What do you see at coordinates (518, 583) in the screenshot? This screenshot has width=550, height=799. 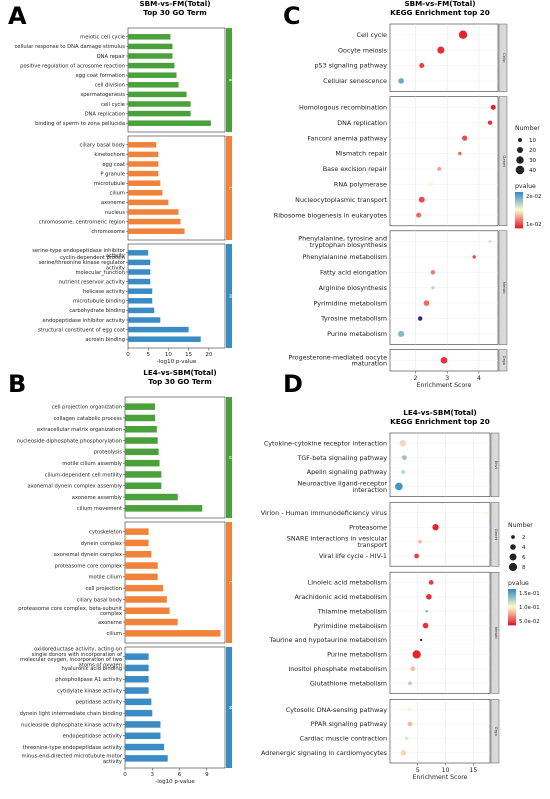 I see `color-legend-title: pvalue` at bounding box center [518, 583].